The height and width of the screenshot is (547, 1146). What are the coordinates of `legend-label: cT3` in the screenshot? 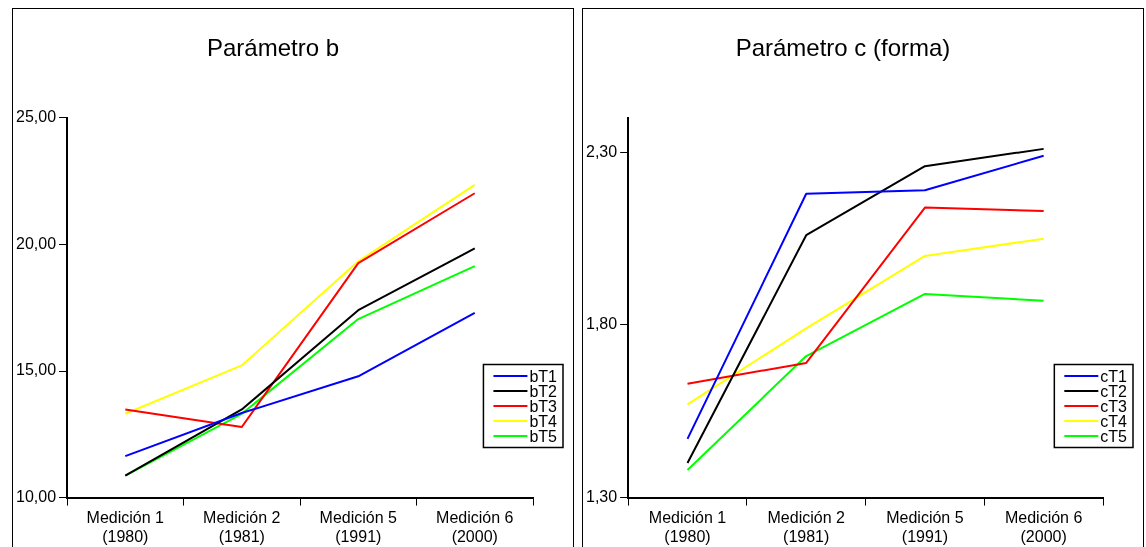 It's located at (1114, 406).